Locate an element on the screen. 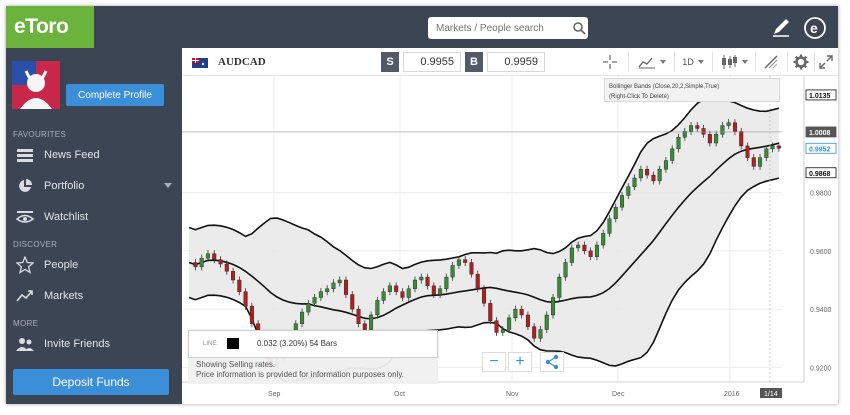  fullscreen-button is located at coordinates (826, 62).